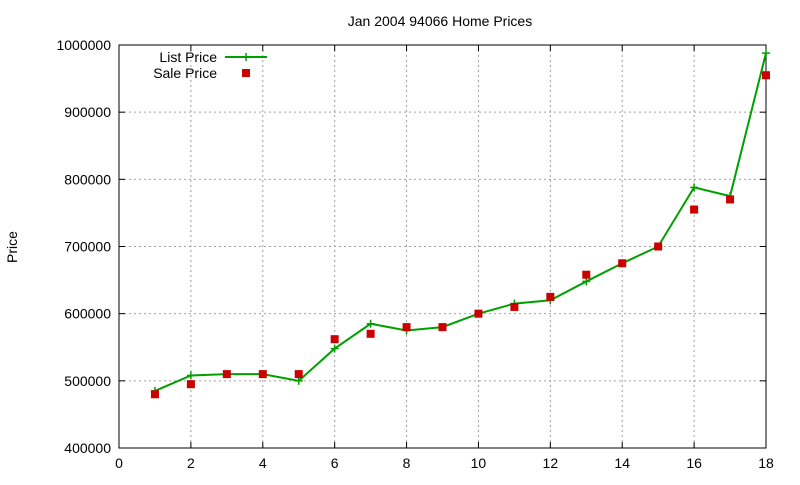 This screenshot has height=485, width=800. Describe the element at coordinates (694, 463) in the screenshot. I see `x-tick-label: 16` at that location.